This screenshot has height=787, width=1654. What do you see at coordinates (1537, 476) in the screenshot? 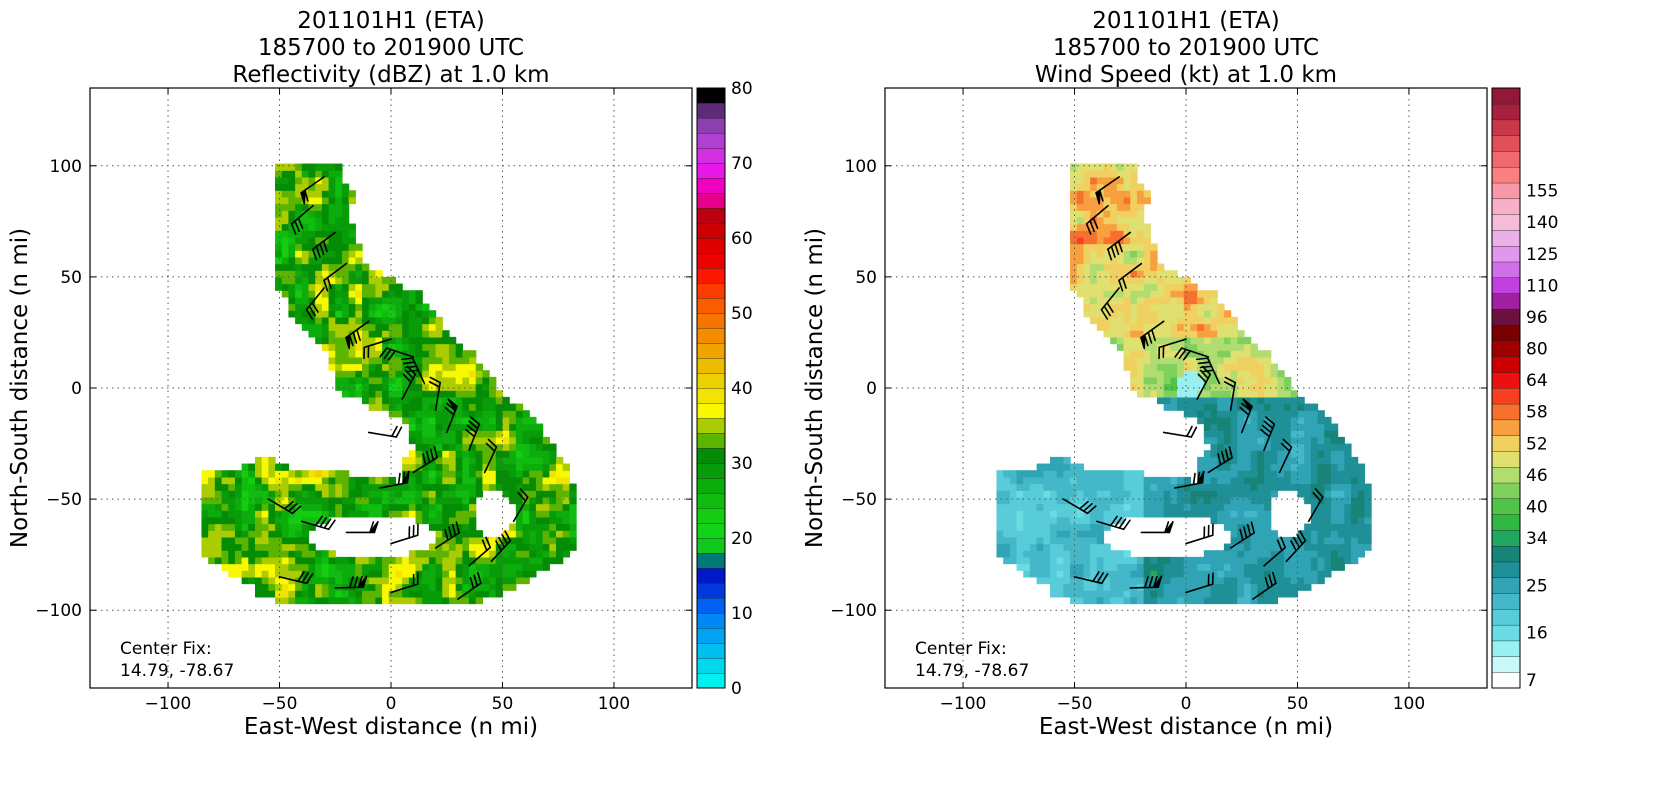
I see `colorbar-tick-label: 46` at bounding box center [1537, 476].